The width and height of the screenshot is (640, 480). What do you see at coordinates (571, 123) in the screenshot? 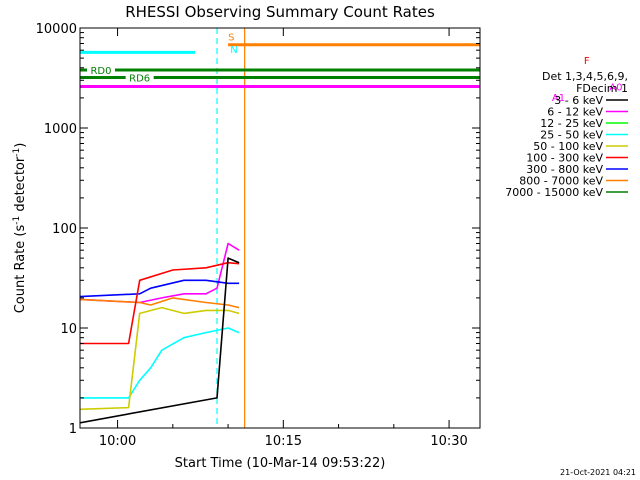
I see `legend-label: 12 - 25 keV` at bounding box center [571, 123].